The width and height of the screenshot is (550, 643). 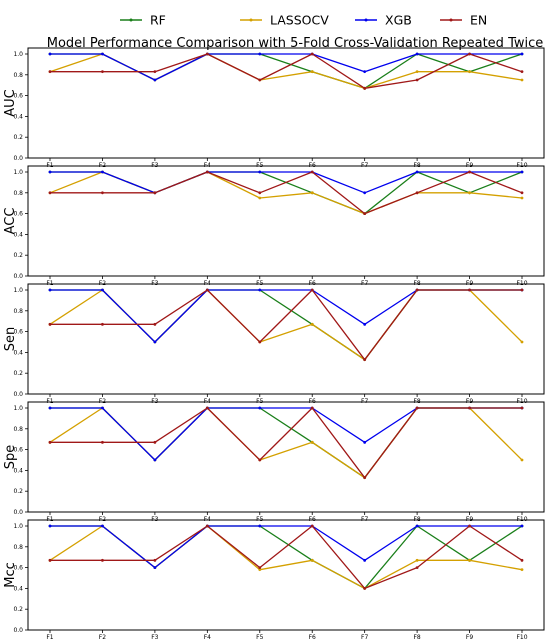 I want to click on x-tick-label: F5, so click(x=259, y=637).